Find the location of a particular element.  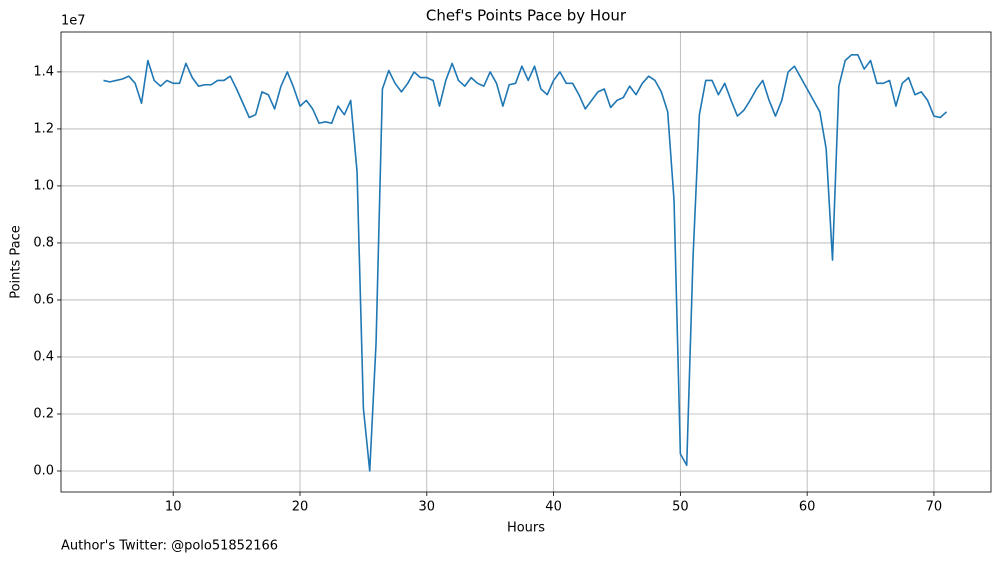

y-axis-label: Points Pace is located at coordinates (16, 262).